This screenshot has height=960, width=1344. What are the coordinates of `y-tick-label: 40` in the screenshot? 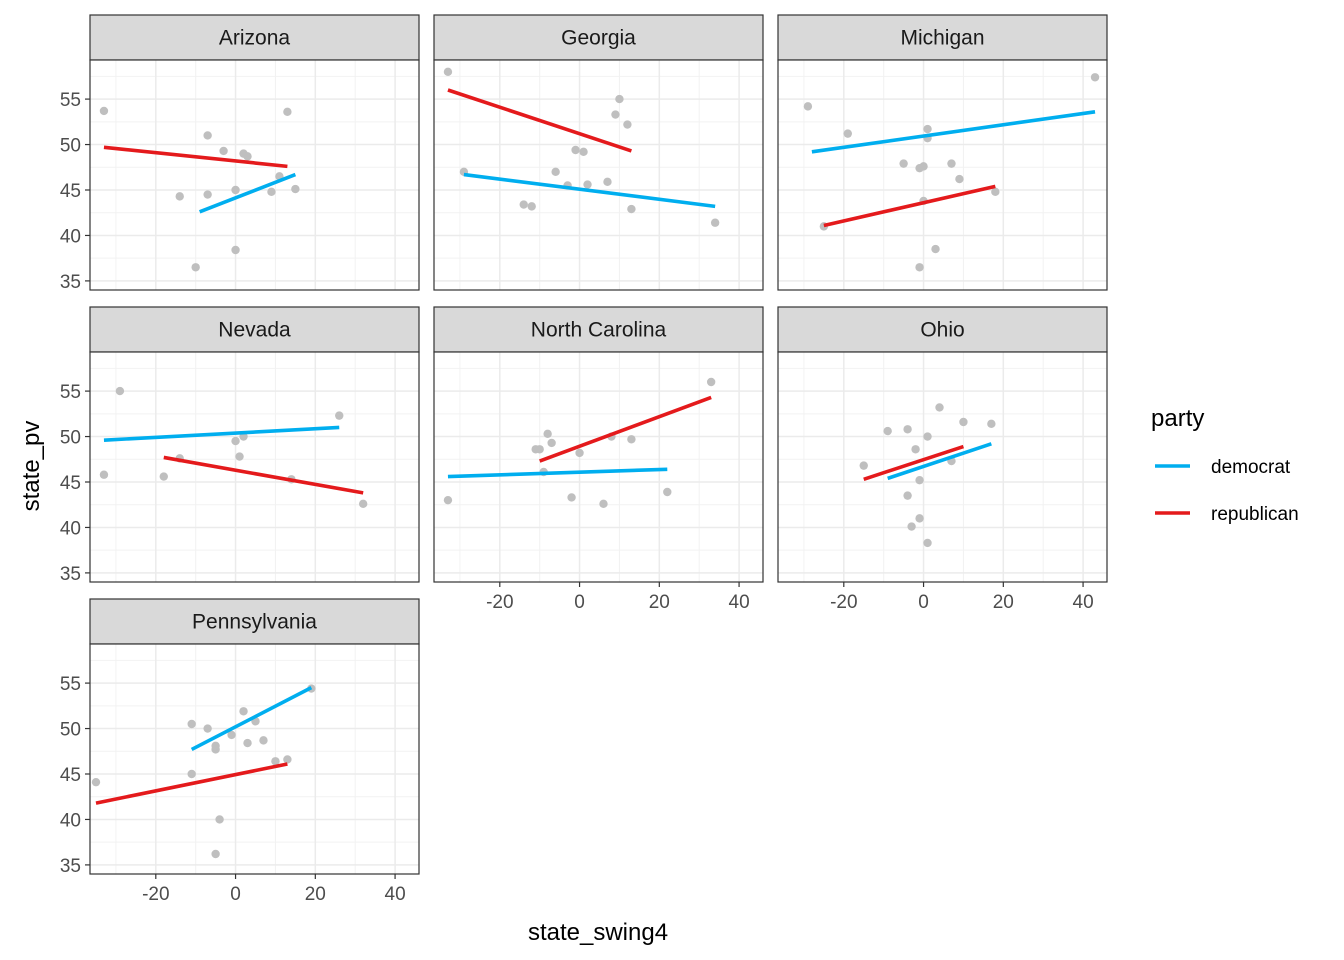 It's located at (70, 528).